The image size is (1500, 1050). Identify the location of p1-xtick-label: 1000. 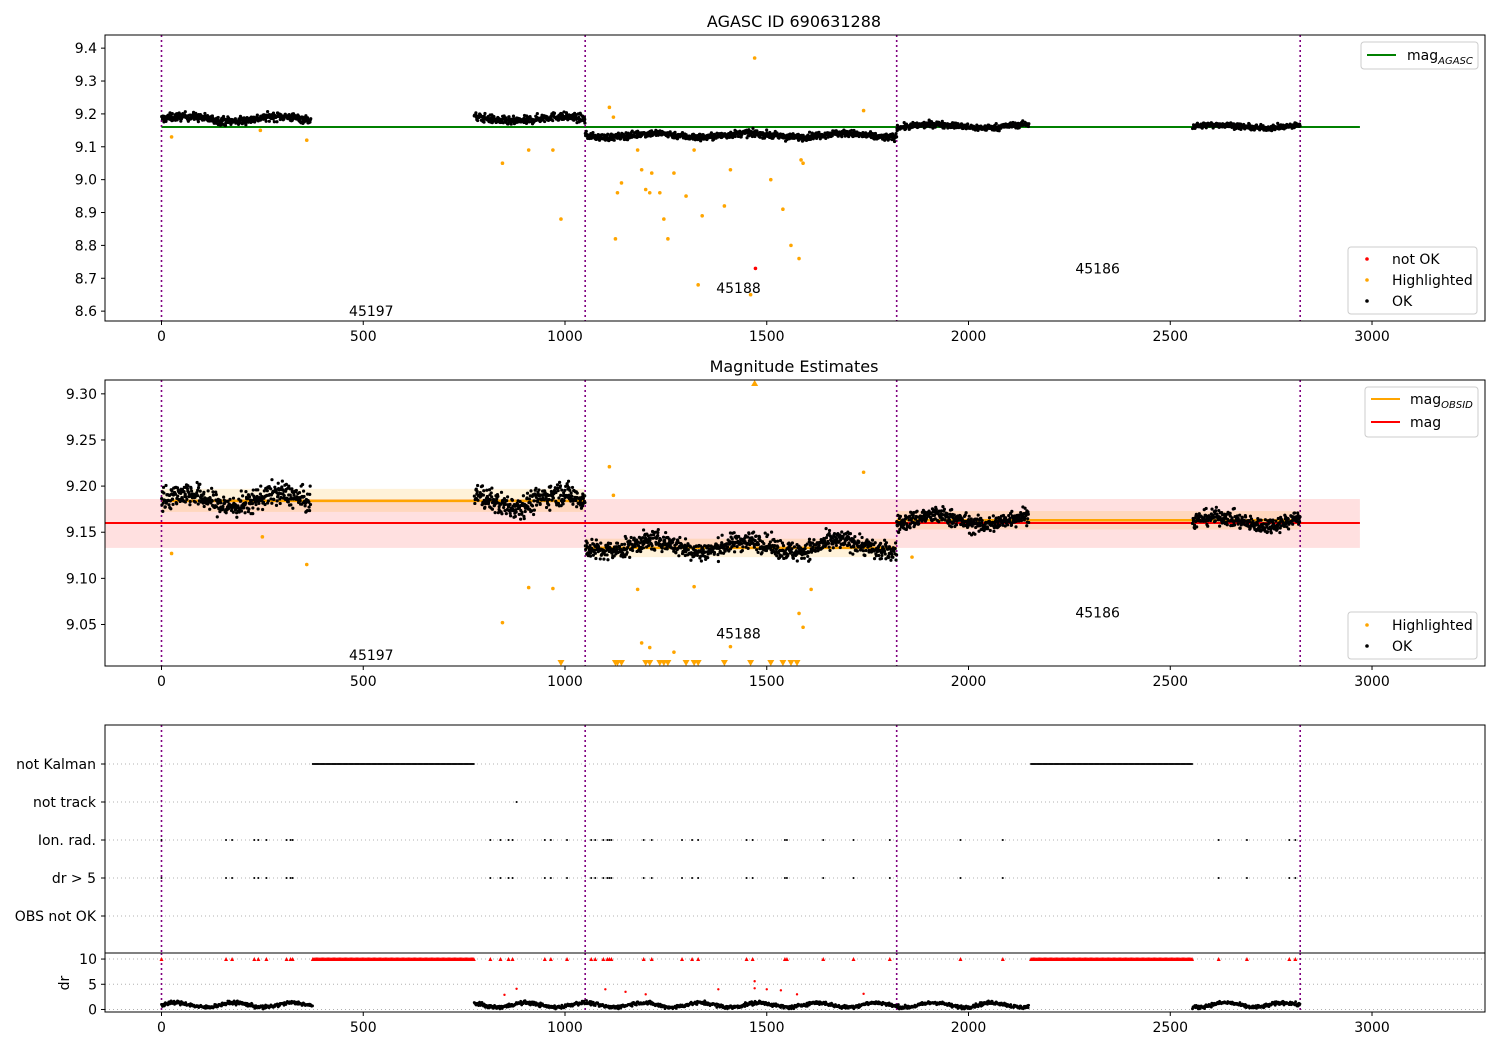
(565, 337).